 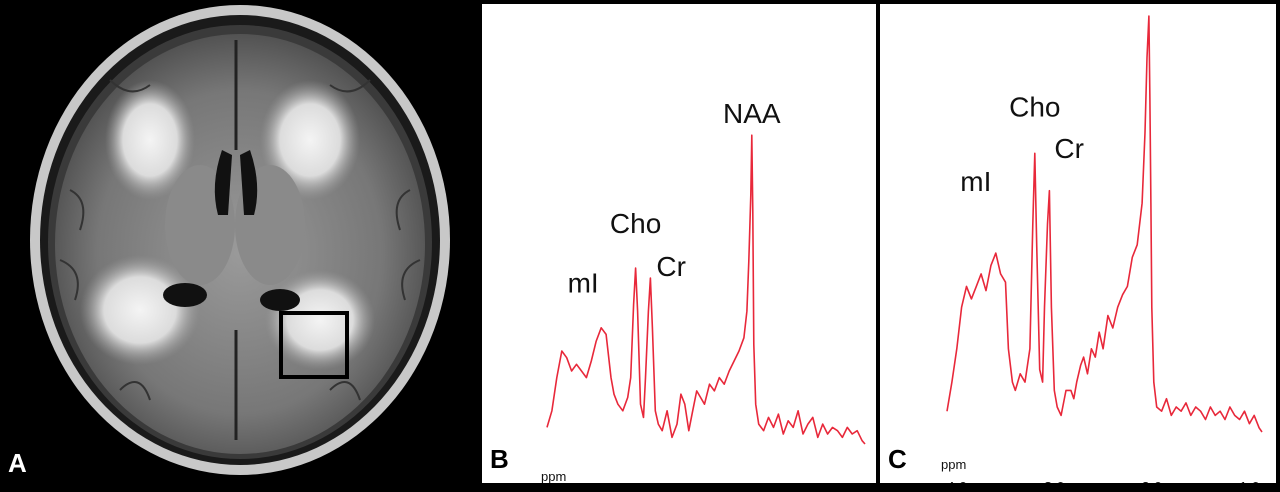 I want to click on panel-letter-c: C, so click(x=897, y=459).